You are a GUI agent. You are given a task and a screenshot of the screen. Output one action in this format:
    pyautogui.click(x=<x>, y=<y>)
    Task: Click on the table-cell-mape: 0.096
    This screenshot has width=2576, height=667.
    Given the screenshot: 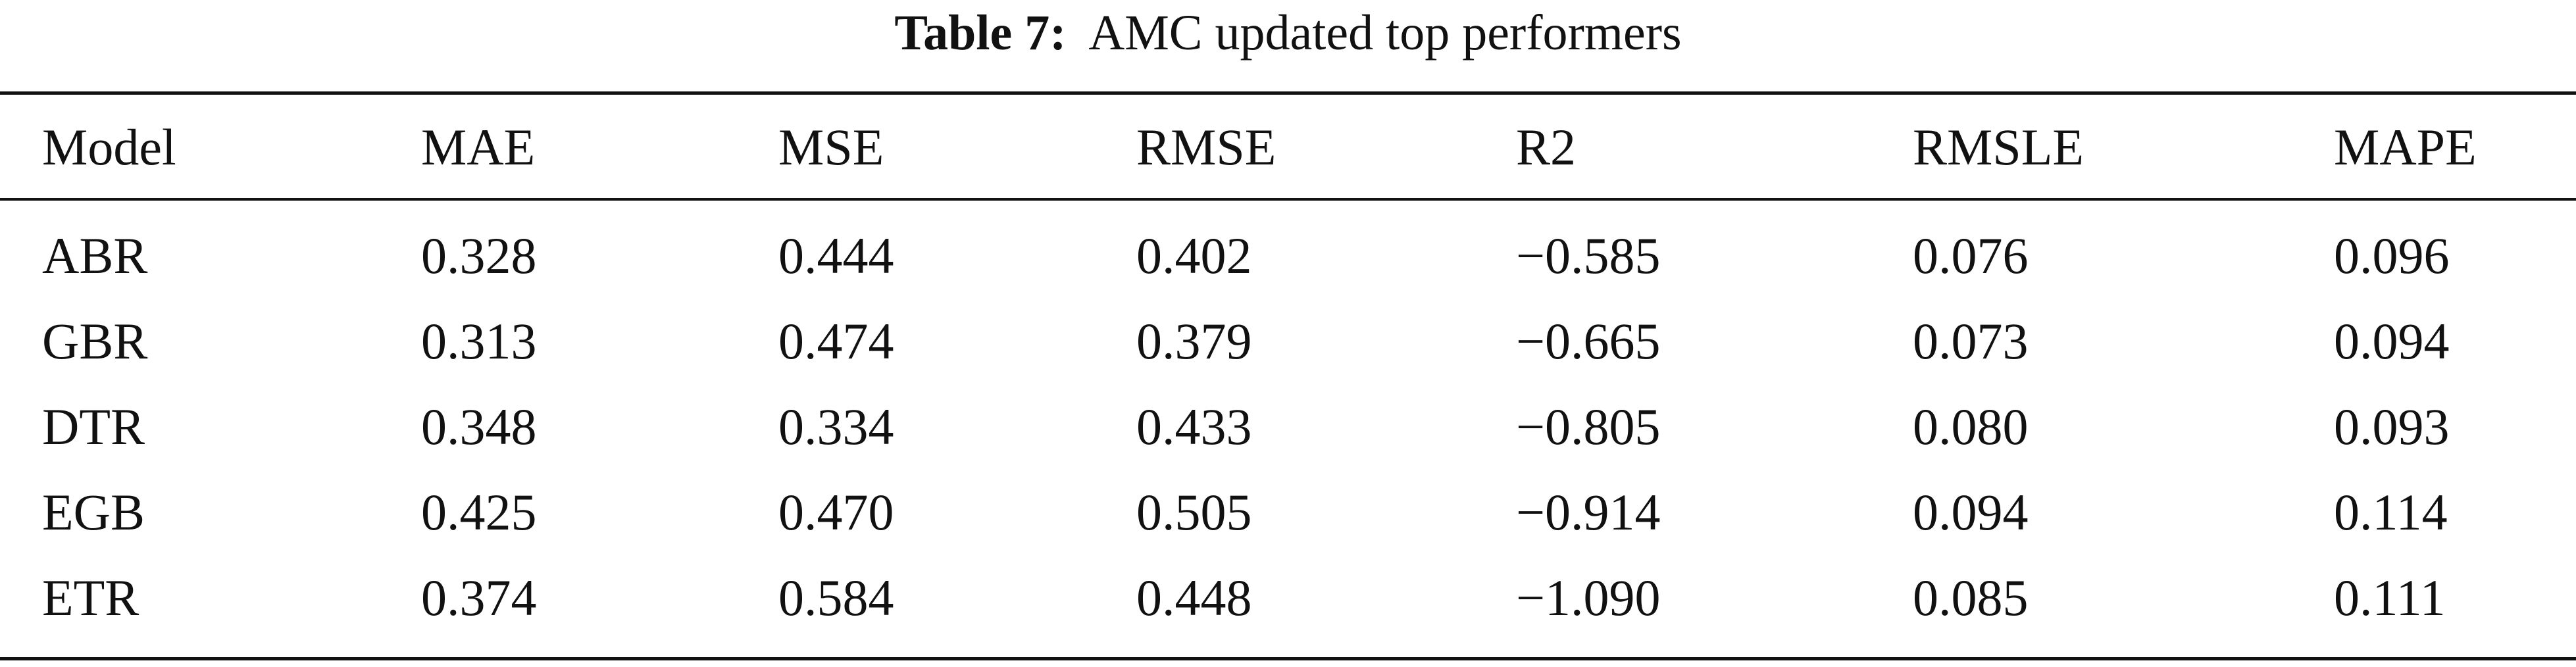 What is the action you would take?
    pyautogui.click(x=2392, y=255)
    